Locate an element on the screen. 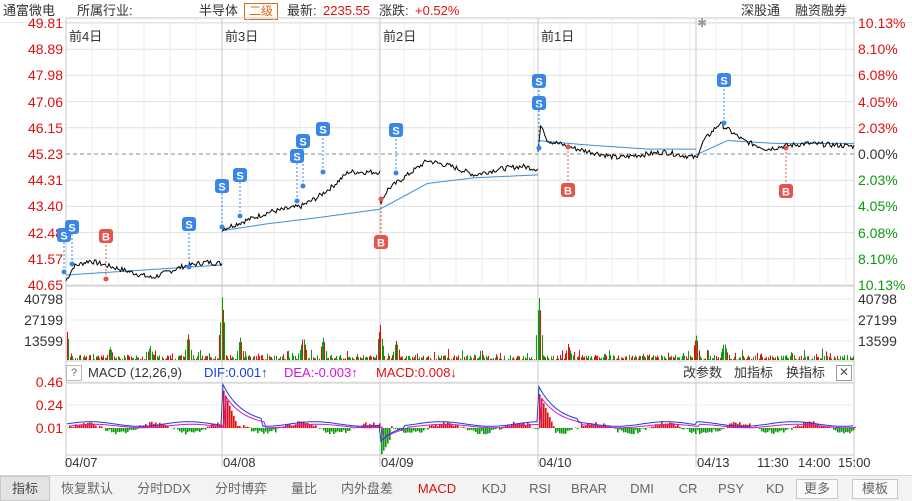 The image size is (912, 501). tab-11: CR is located at coordinates (688, 488).